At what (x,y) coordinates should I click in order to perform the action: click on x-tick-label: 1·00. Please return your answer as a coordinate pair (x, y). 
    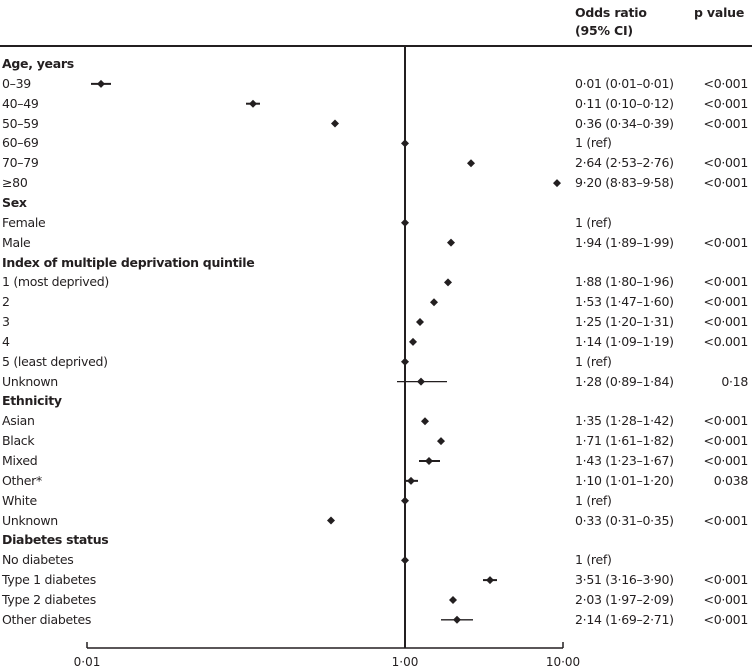
    Looking at the image, I should click on (405, 662).